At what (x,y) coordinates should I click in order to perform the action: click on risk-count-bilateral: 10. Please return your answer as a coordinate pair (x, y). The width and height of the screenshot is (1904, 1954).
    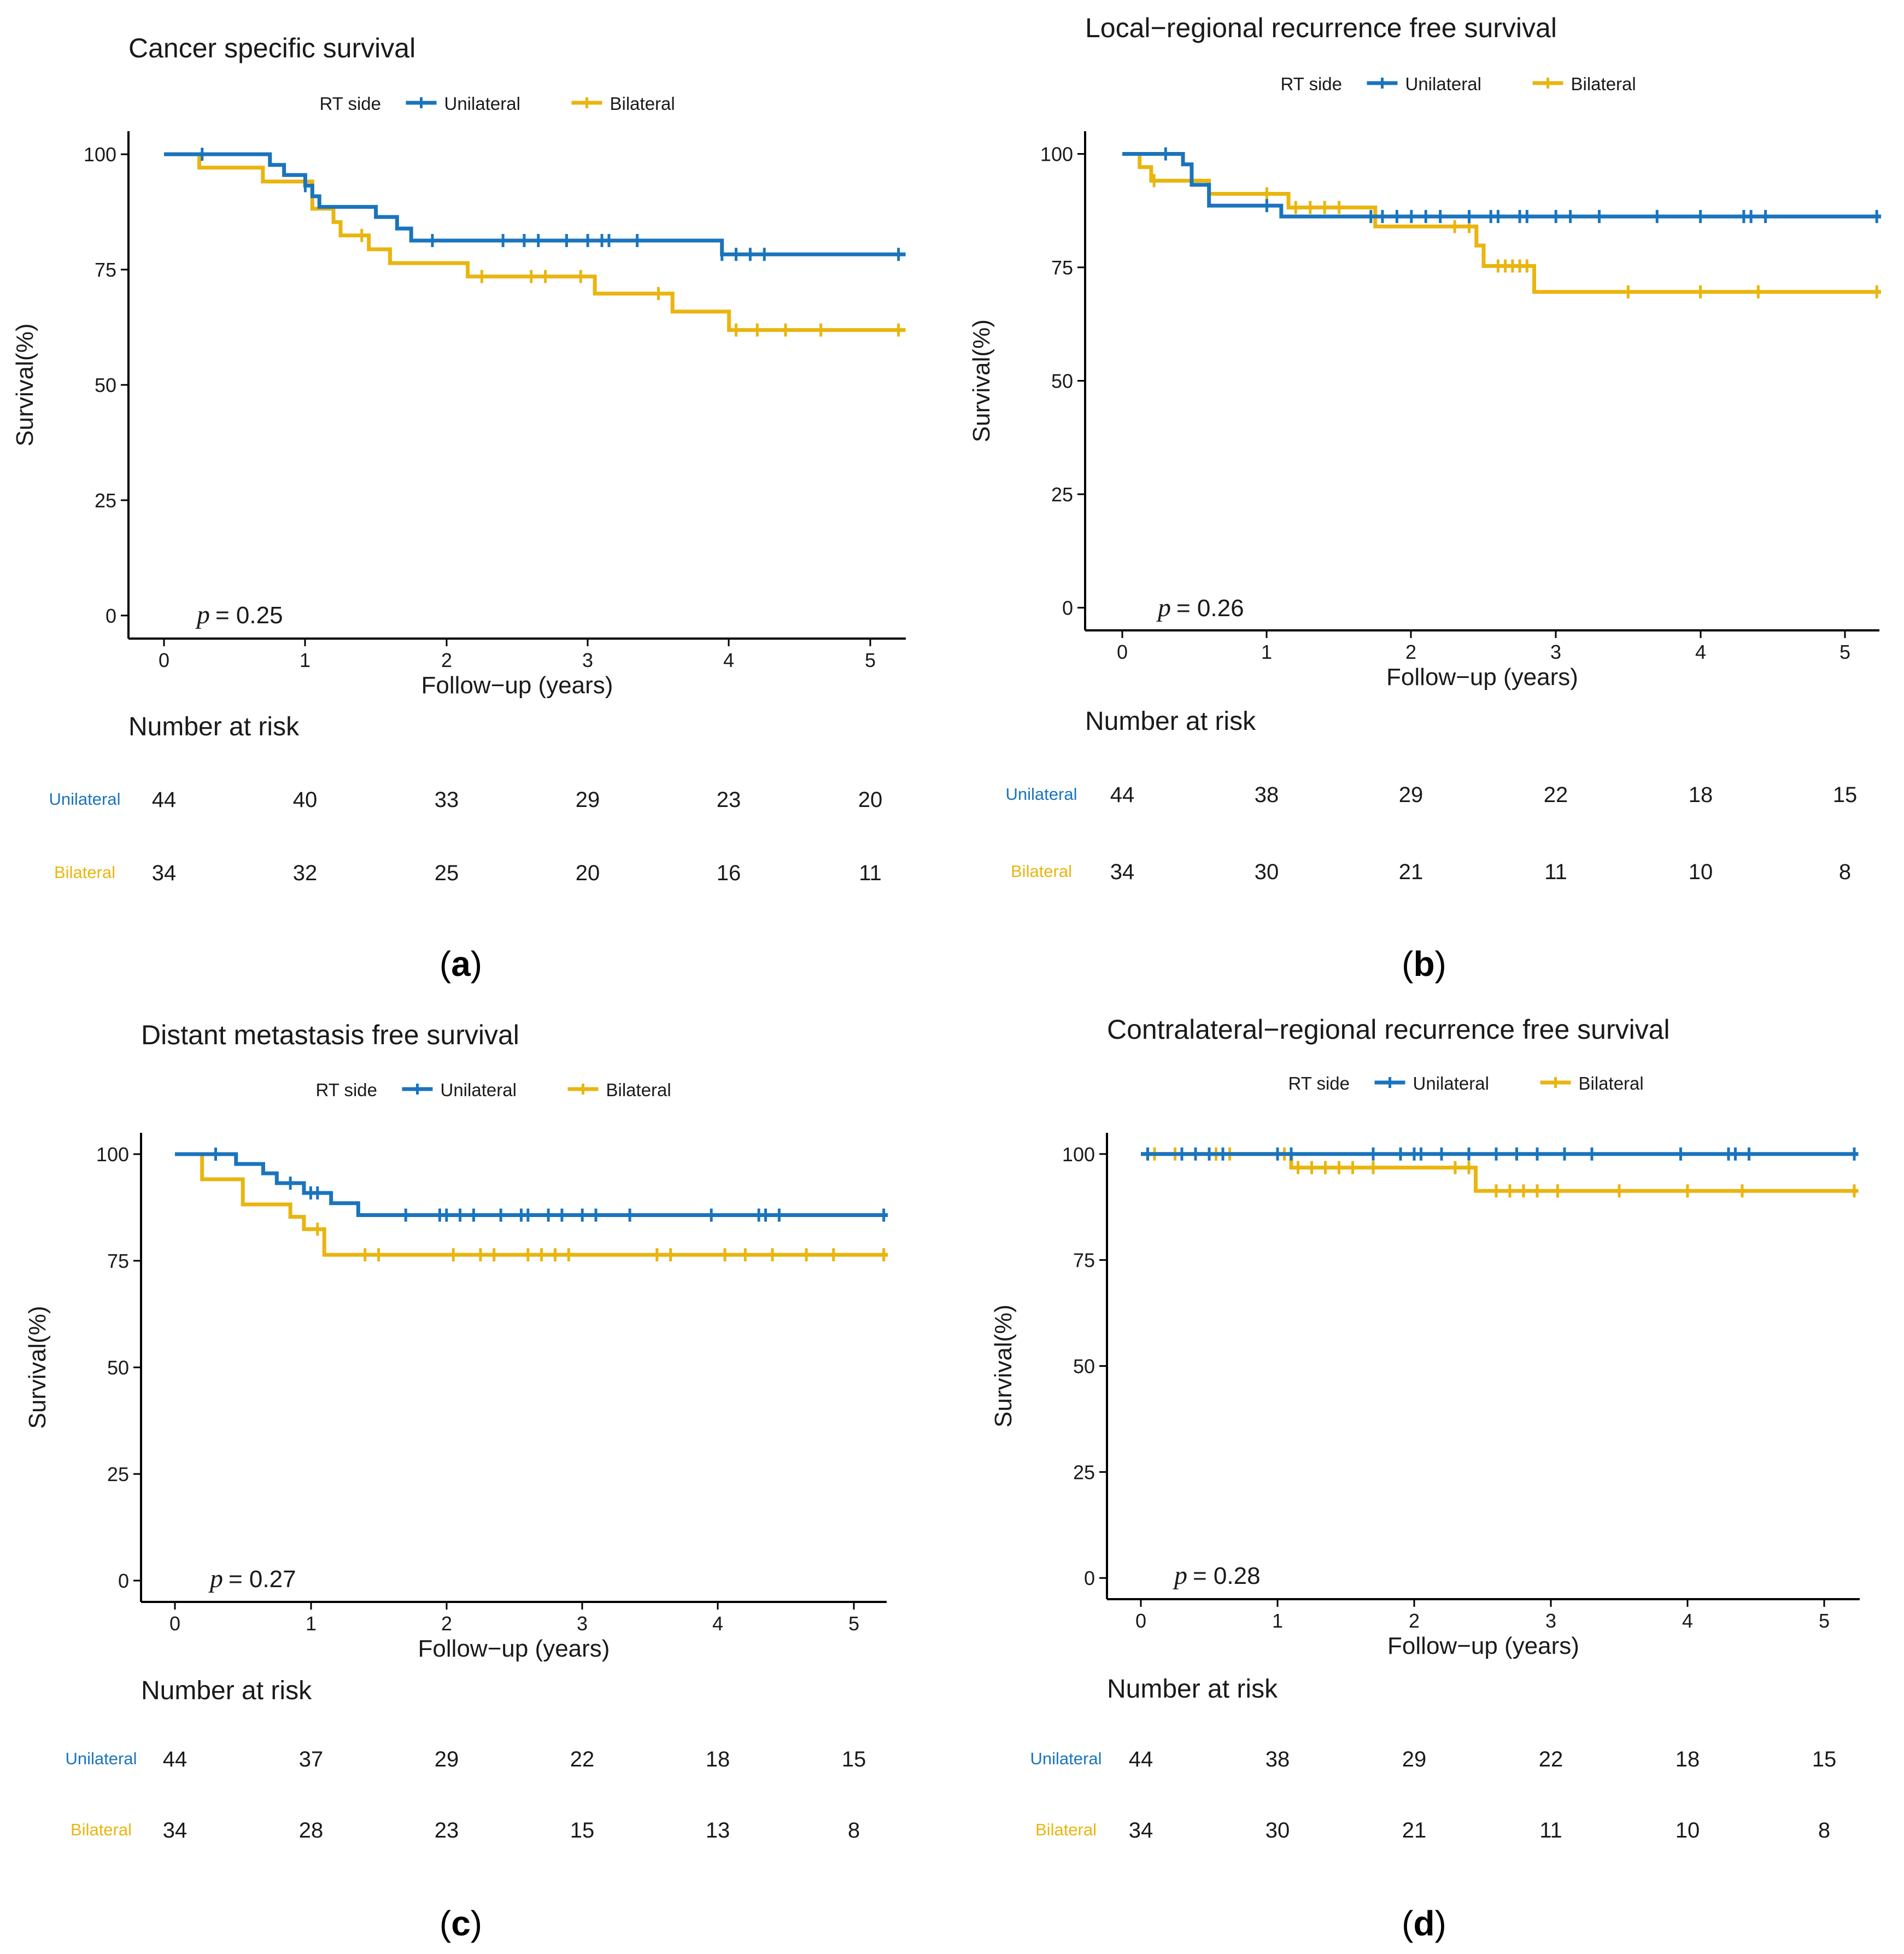
    Looking at the image, I should click on (1687, 1830).